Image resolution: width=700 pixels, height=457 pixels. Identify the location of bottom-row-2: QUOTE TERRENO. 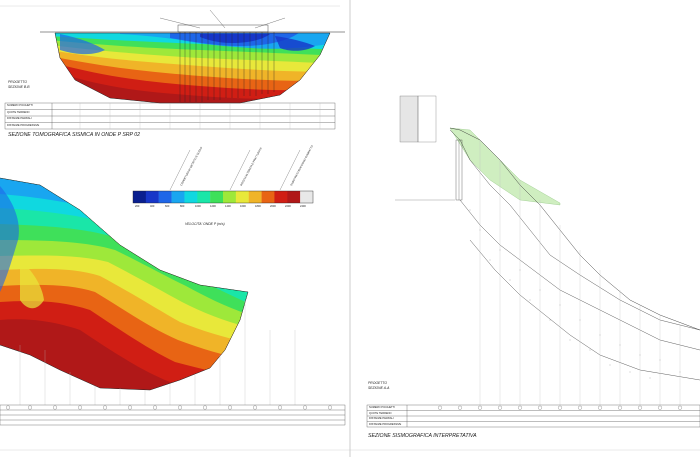
(380, 413).